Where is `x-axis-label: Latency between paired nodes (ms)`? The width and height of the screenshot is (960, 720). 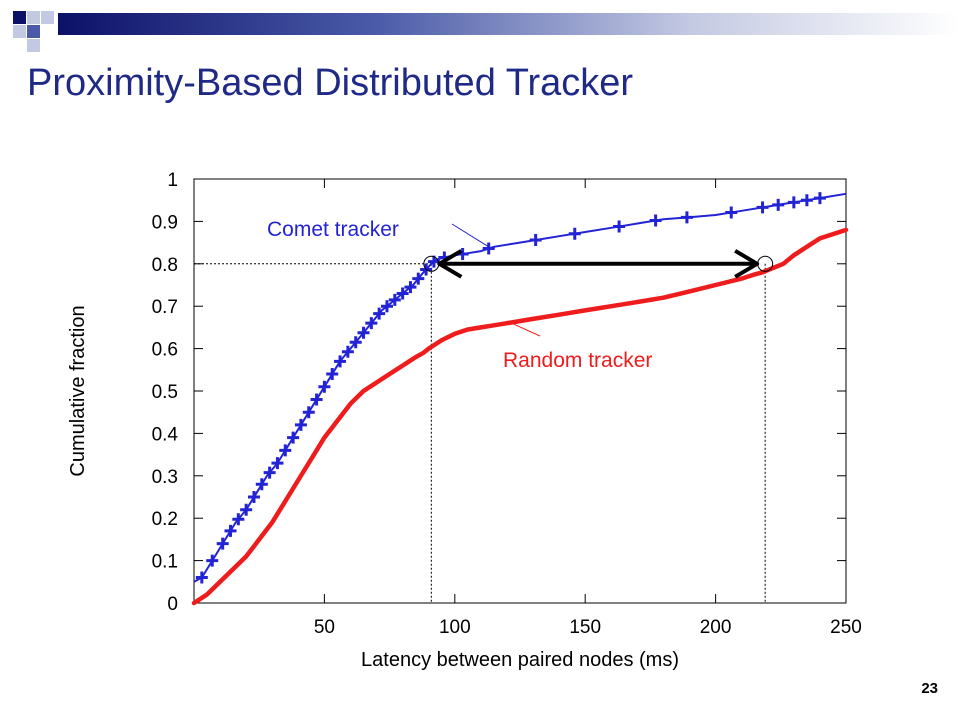
x-axis-label: Latency between paired nodes (ms) is located at coordinates (520, 660).